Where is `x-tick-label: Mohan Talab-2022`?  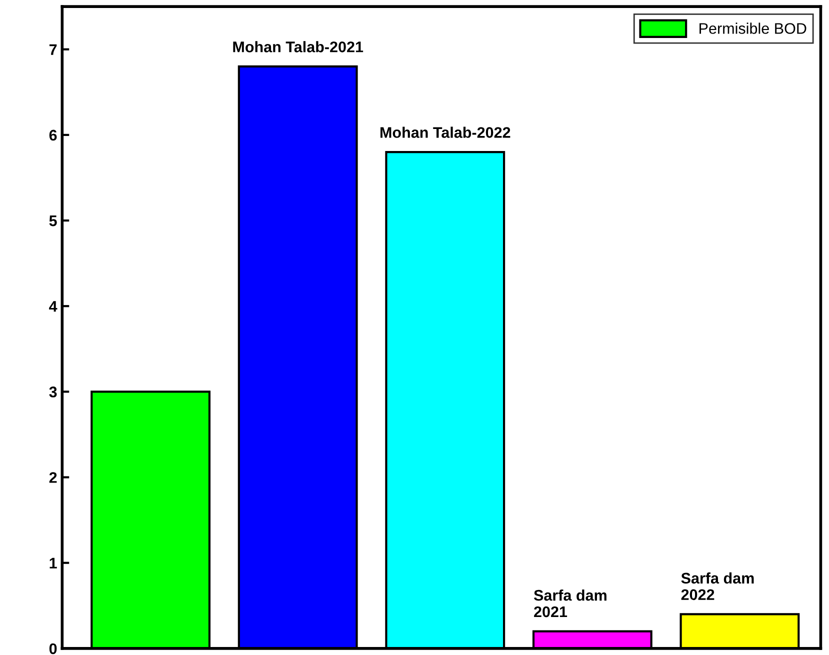
x-tick-label: Mohan Talab-2022 is located at coordinates (445, 132).